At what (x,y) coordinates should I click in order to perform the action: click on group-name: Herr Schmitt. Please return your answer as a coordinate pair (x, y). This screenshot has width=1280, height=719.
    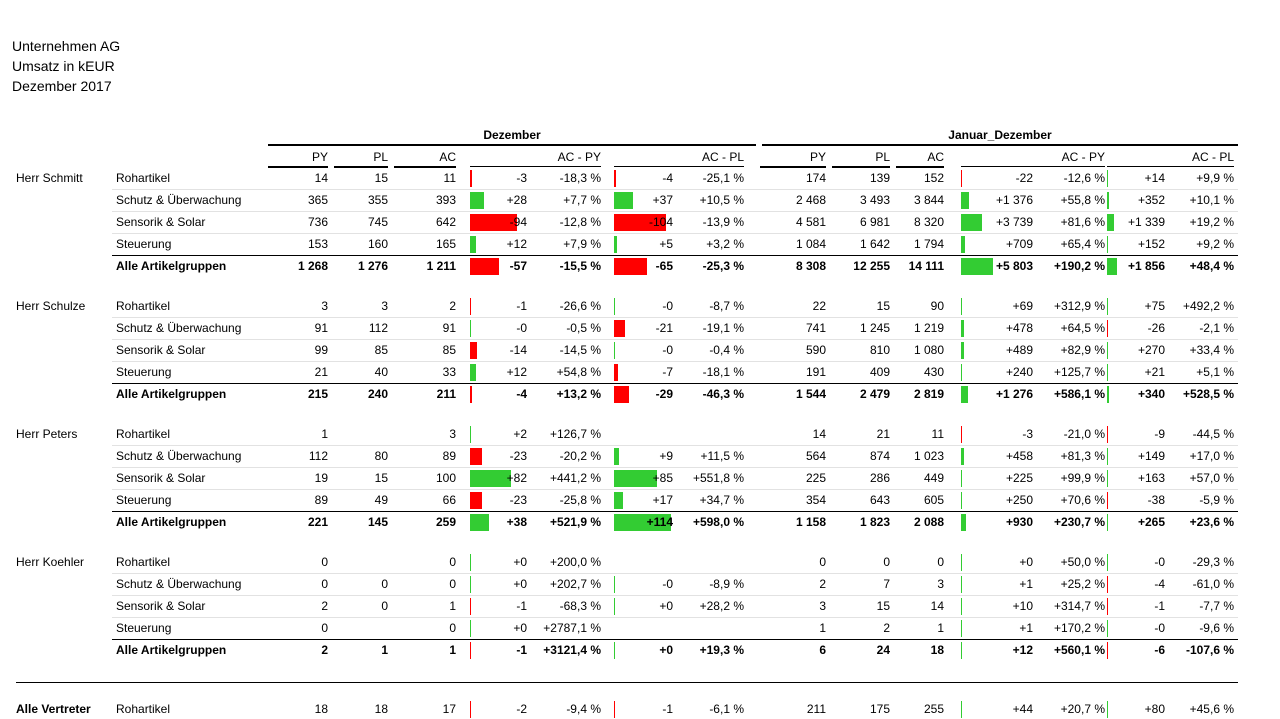
    Looking at the image, I should click on (49, 178).